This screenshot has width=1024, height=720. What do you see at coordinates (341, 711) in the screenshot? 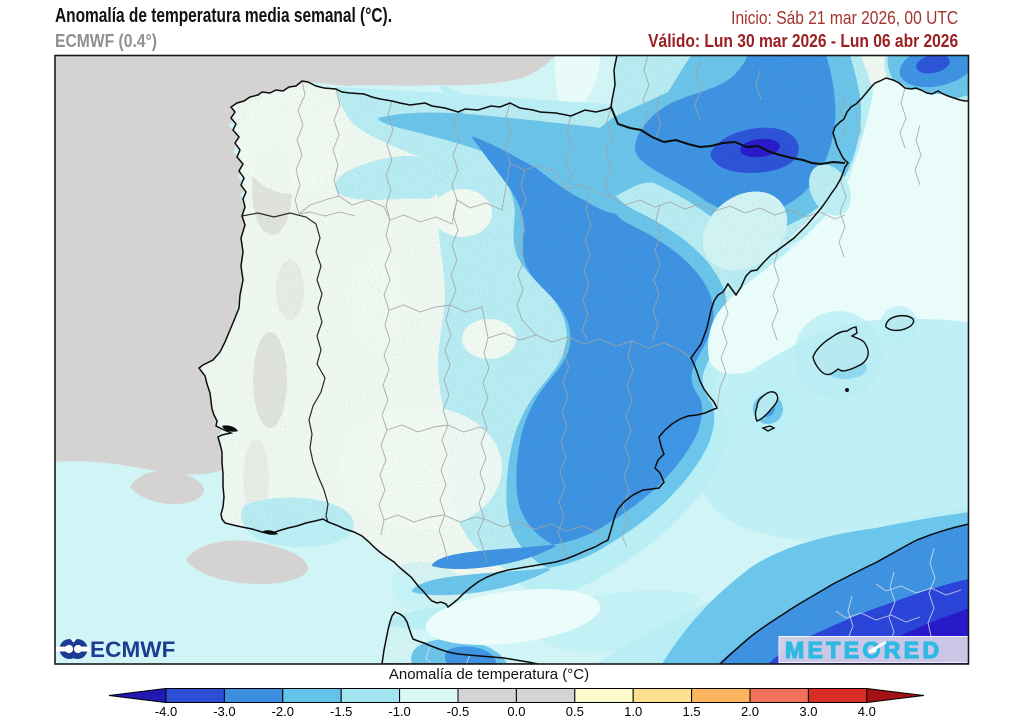
I see `svg-text: -1.5` at bounding box center [341, 711].